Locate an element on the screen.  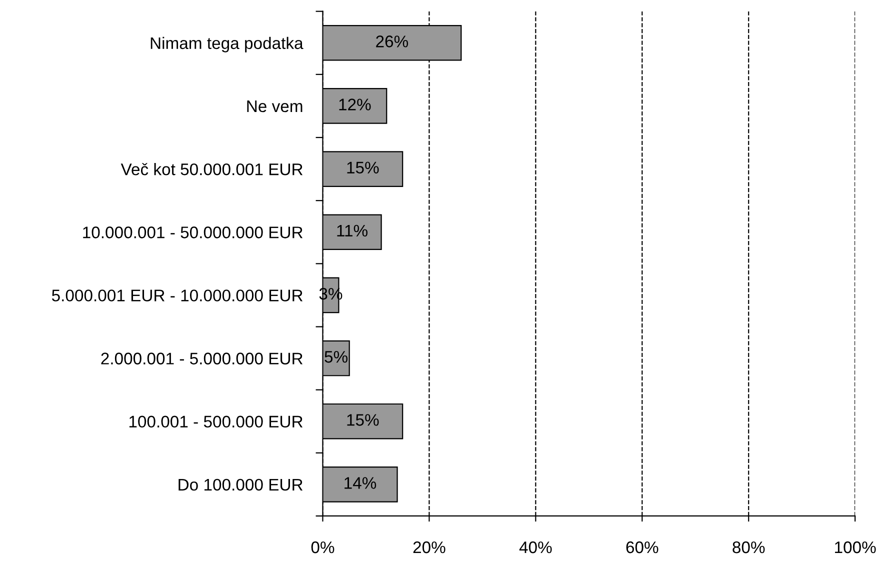
x-tick-label: 100% is located at coordinates (855, 547).